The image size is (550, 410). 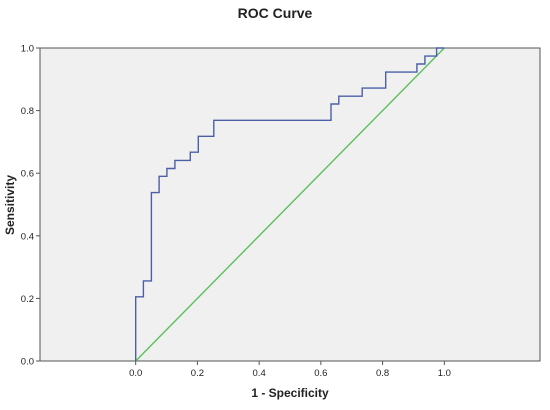 I want to click on y-tick-label: 0.8, so click(x=27, y=111).